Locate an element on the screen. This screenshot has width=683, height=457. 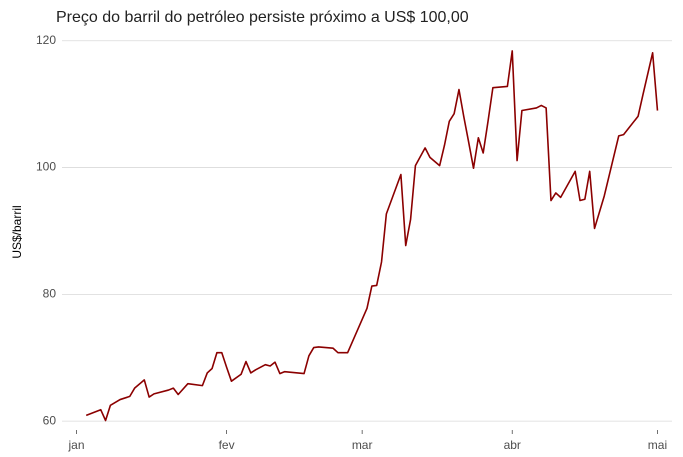
x-tick-label: fev is located at coordinates (227, 445).